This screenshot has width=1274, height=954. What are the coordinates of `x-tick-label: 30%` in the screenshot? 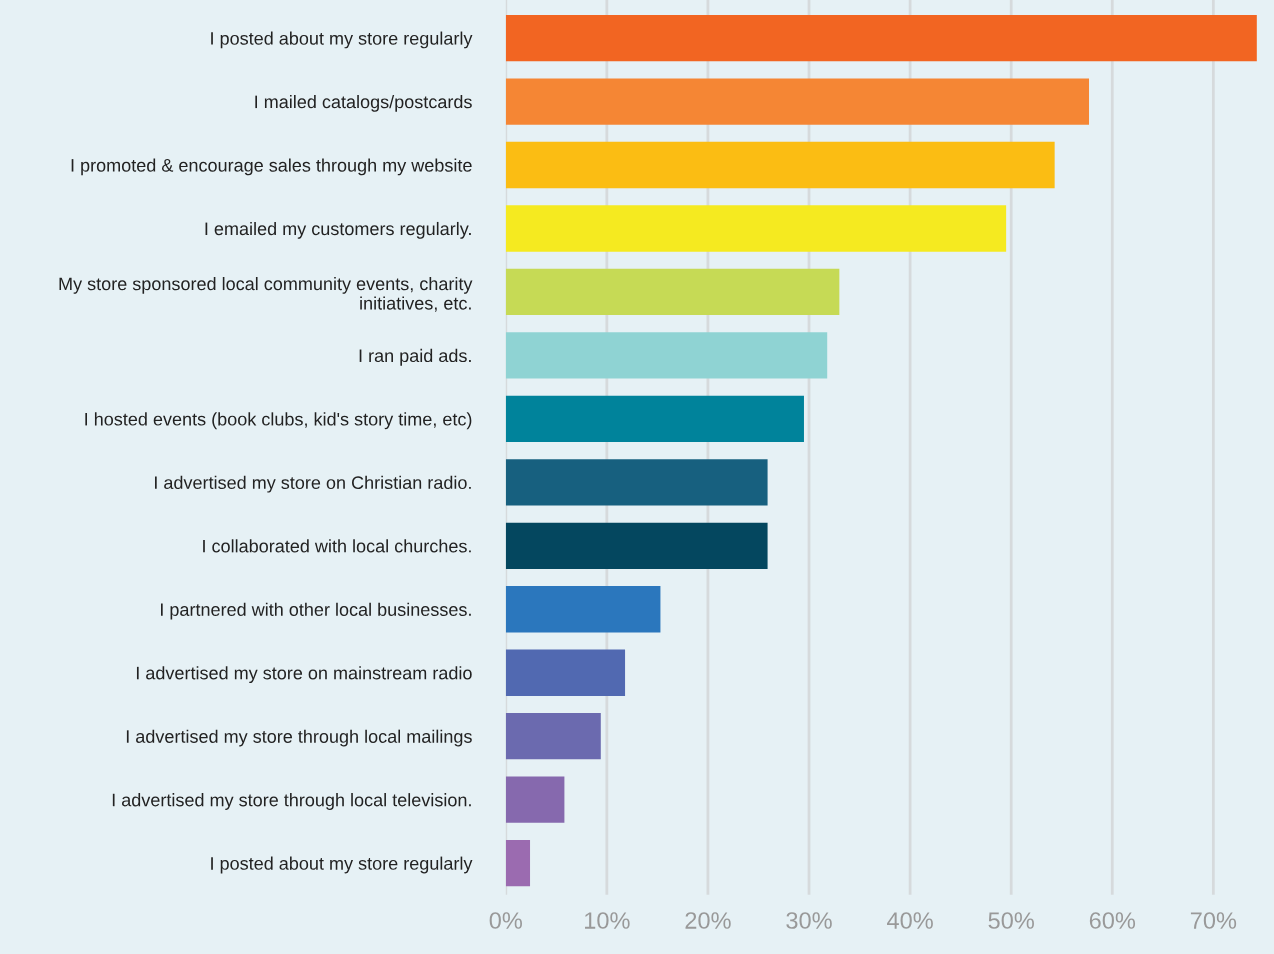 It's located at (809, 920).